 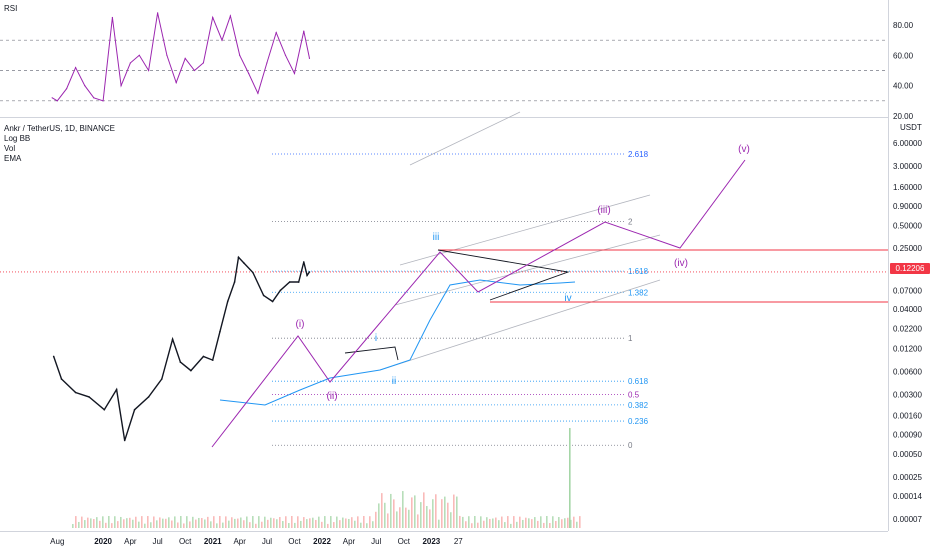 I want to click on indicator-vol: Vol, so click(x=10, y=148).